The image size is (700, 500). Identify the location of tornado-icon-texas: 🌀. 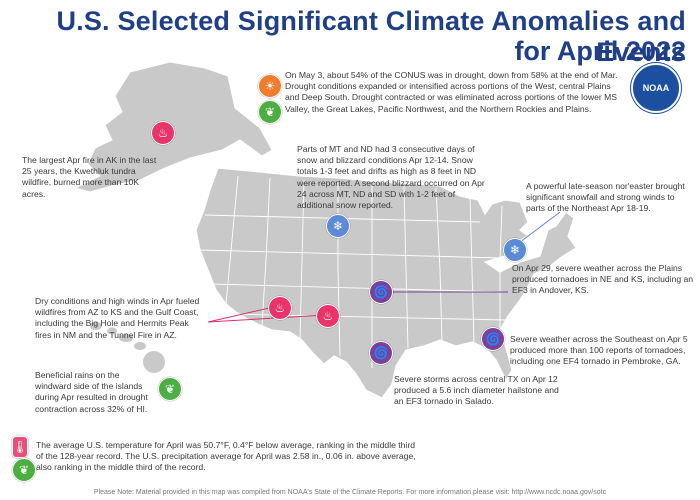
(381, 353).